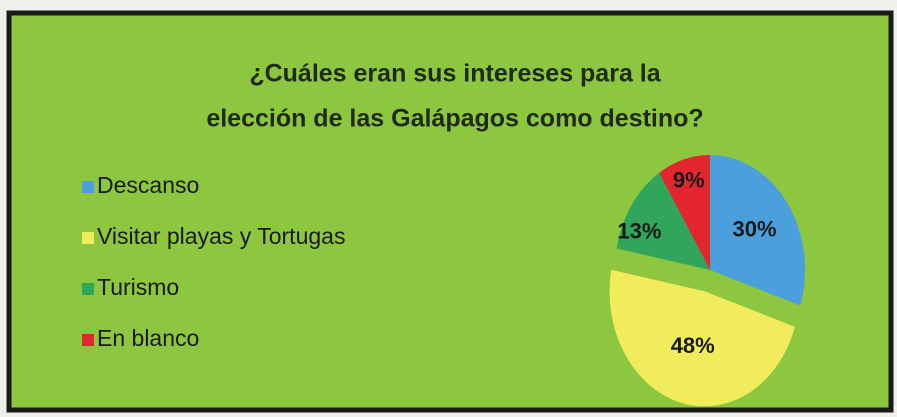  Describe the element at coordinates (148, 185) in the screenshot. I see `legend-label: Descanso` at that location.